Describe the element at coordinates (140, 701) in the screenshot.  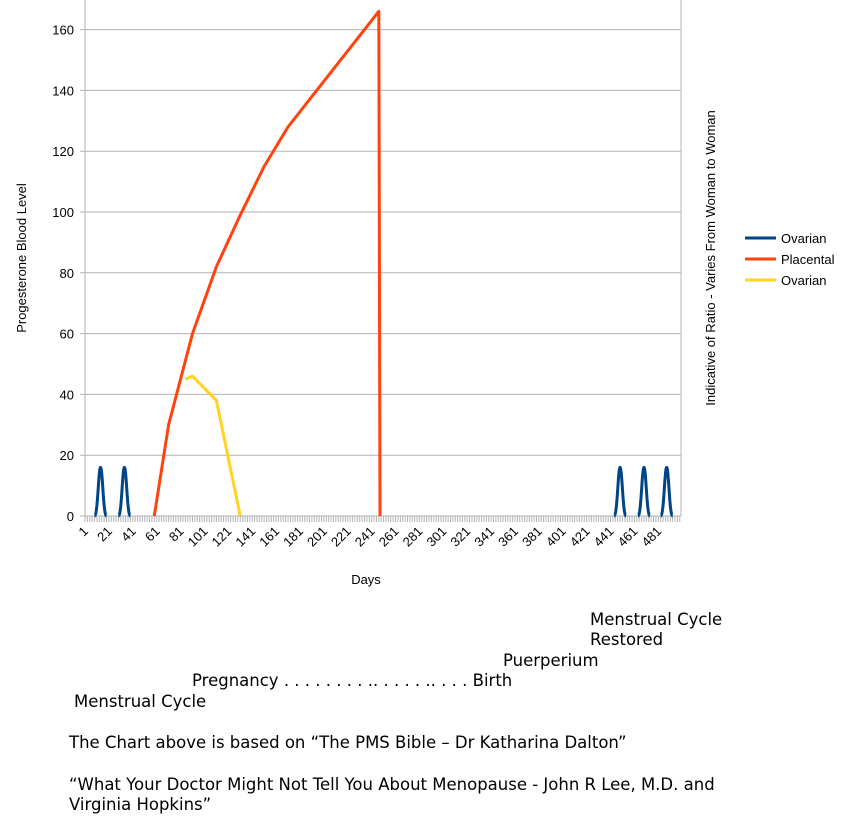
I see `note-menstrual-cycle: Menstrual Cycle` at that location.